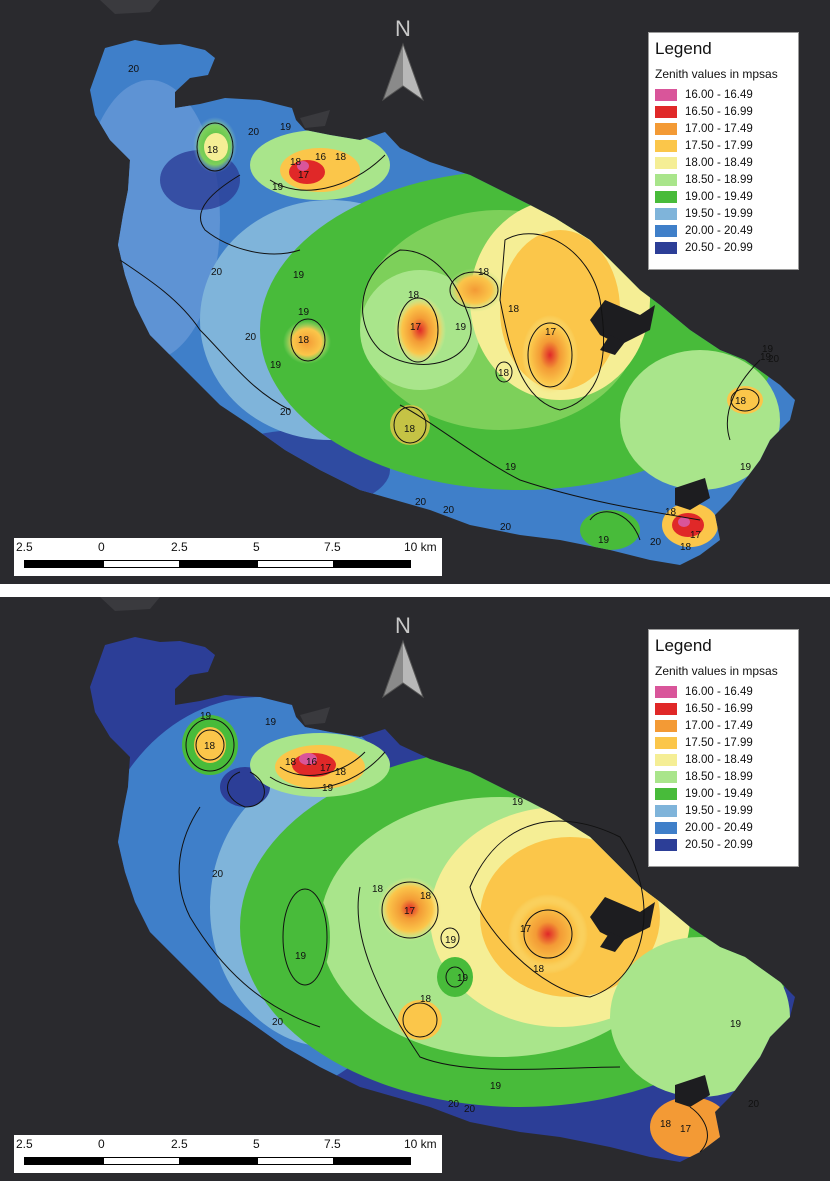 The width and height of the screenshot is (830, 1183). Describe the element at coordinates (403, 625) in the screenshot. I see `north-label: N` at that location.